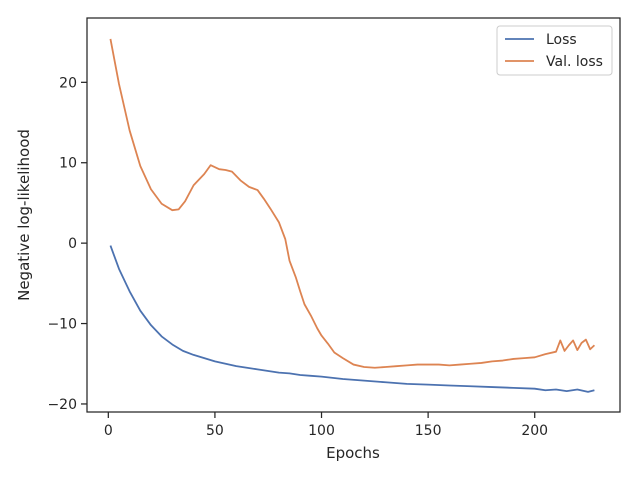 The image size is (640, 480). Describe the element at coordinates (24, 215) in the screenshot. I see `y-axis-label: Negative log-likelihood` at that location.